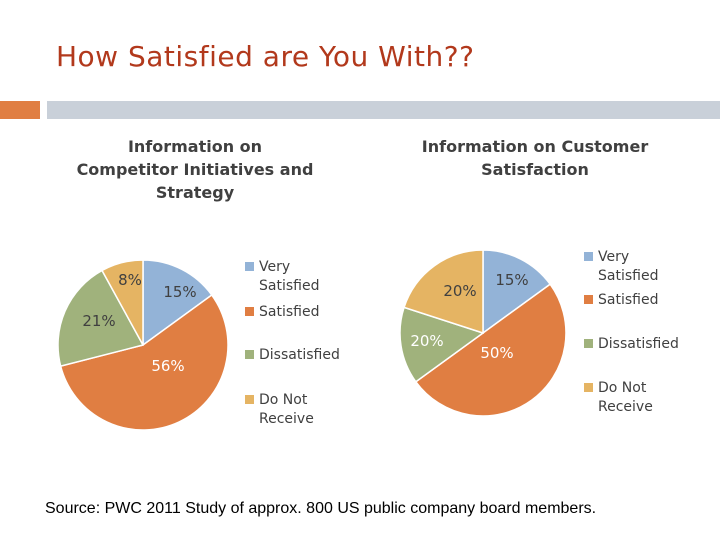 The image size is (720, 540). Describe the element at coordinates (289, 312) in the screenshot. I see `chart1-legend-label-1: Satisfied` at that location.